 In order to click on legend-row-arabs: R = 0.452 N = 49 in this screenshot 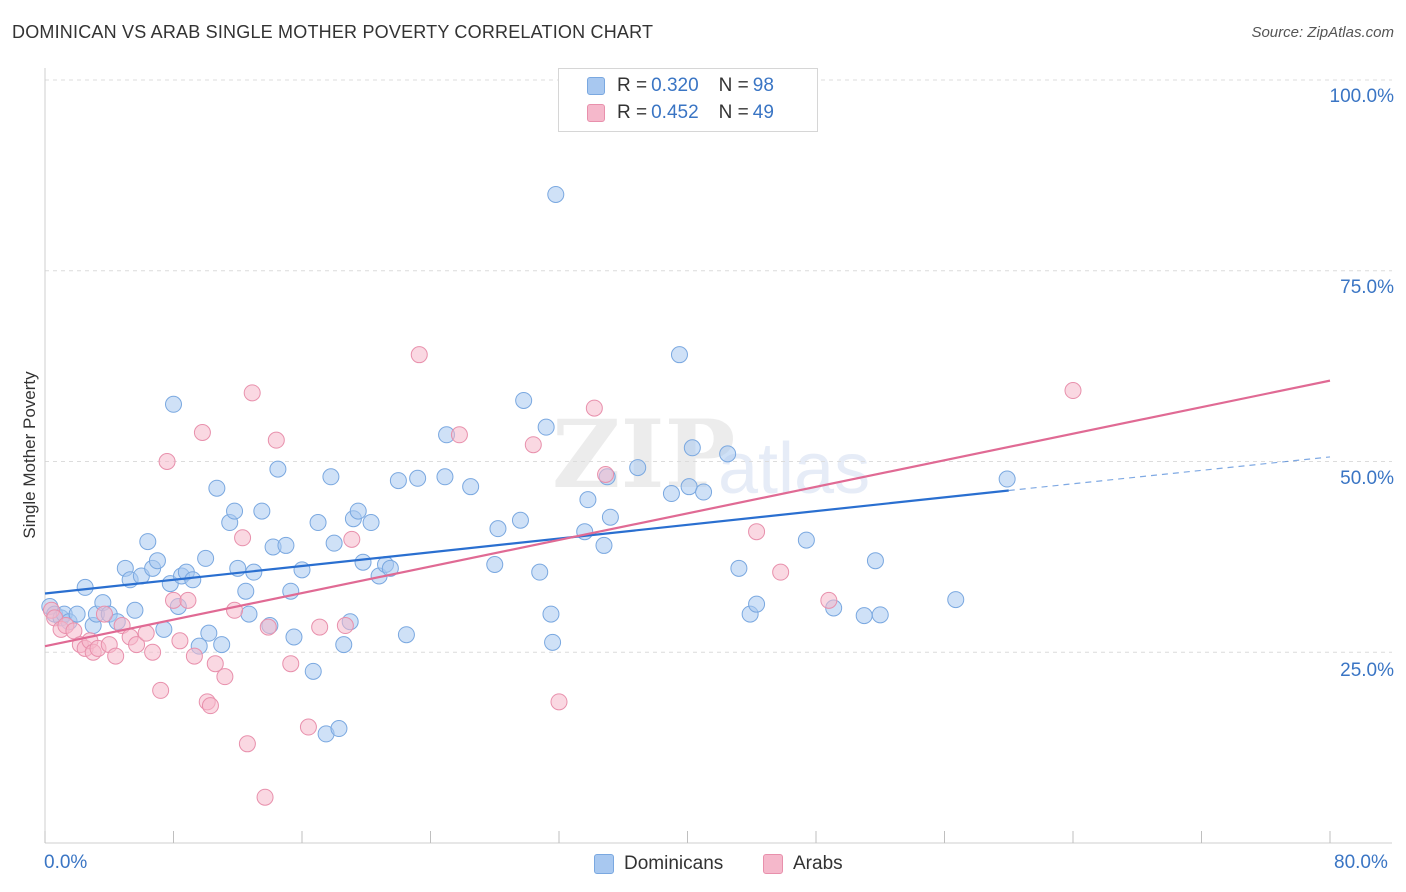, I will do `click(680, 113)`.